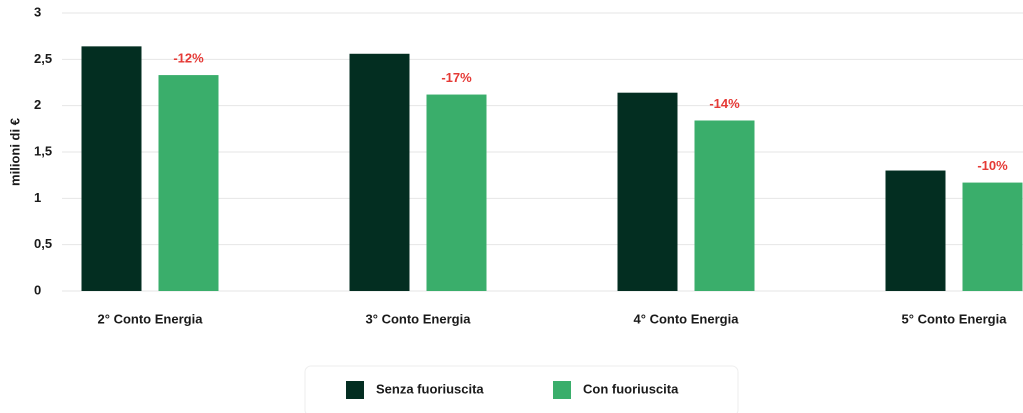 This screenshot has height=413, width=1023. I want to click on annotation: -14%, so click(724, 103).